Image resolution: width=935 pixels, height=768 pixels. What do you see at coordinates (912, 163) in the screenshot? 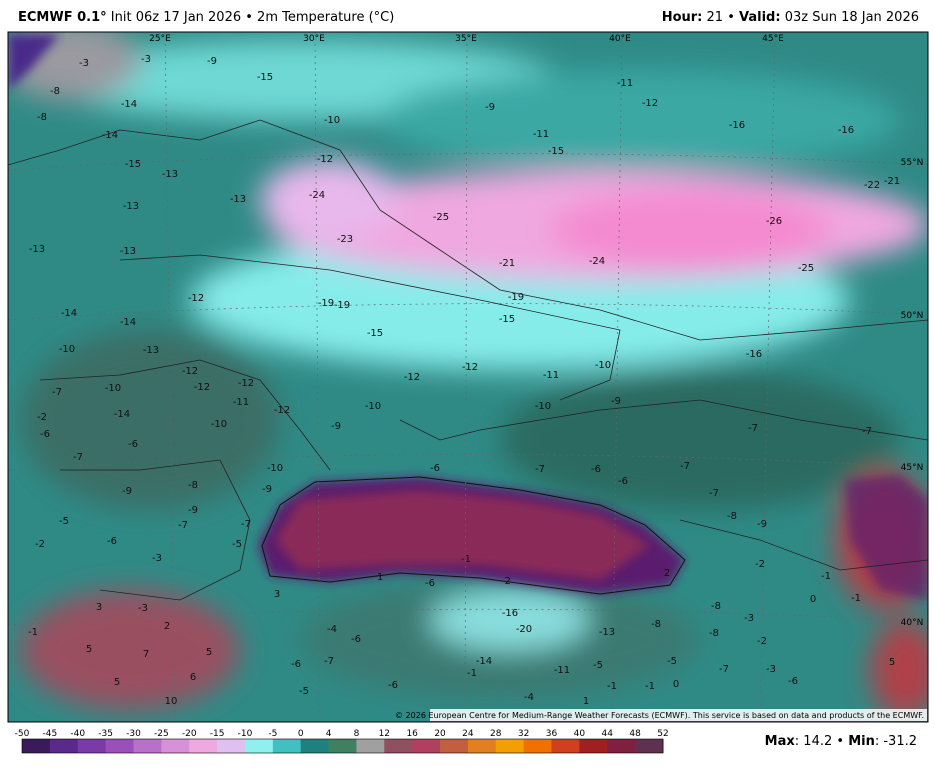
I see `lat-label: 55°N` at bounding box center [912, 163].